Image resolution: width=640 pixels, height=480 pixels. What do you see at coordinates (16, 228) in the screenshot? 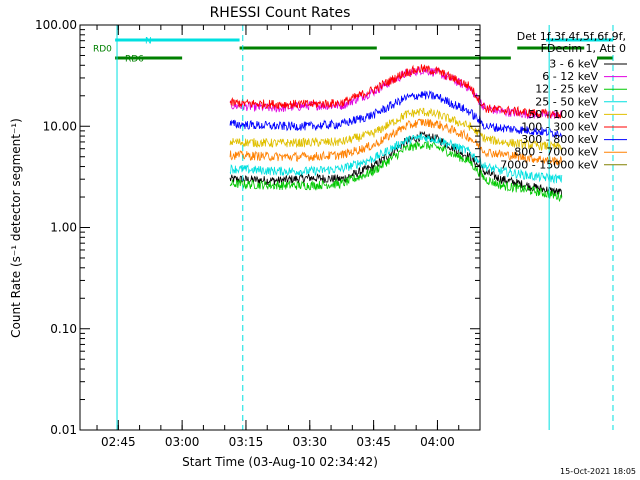
I see `y-axis-label: Count Rate (s⁻¹ detector segment⁻¹)` at bounding box center [16, 228].